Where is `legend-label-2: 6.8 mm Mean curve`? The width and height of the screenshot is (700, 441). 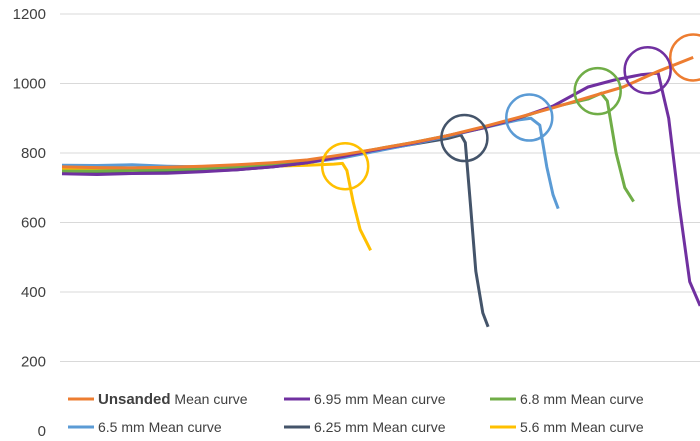 legend-label-2: 6.8 mm Mean curve is located at coordinates (582, 399).